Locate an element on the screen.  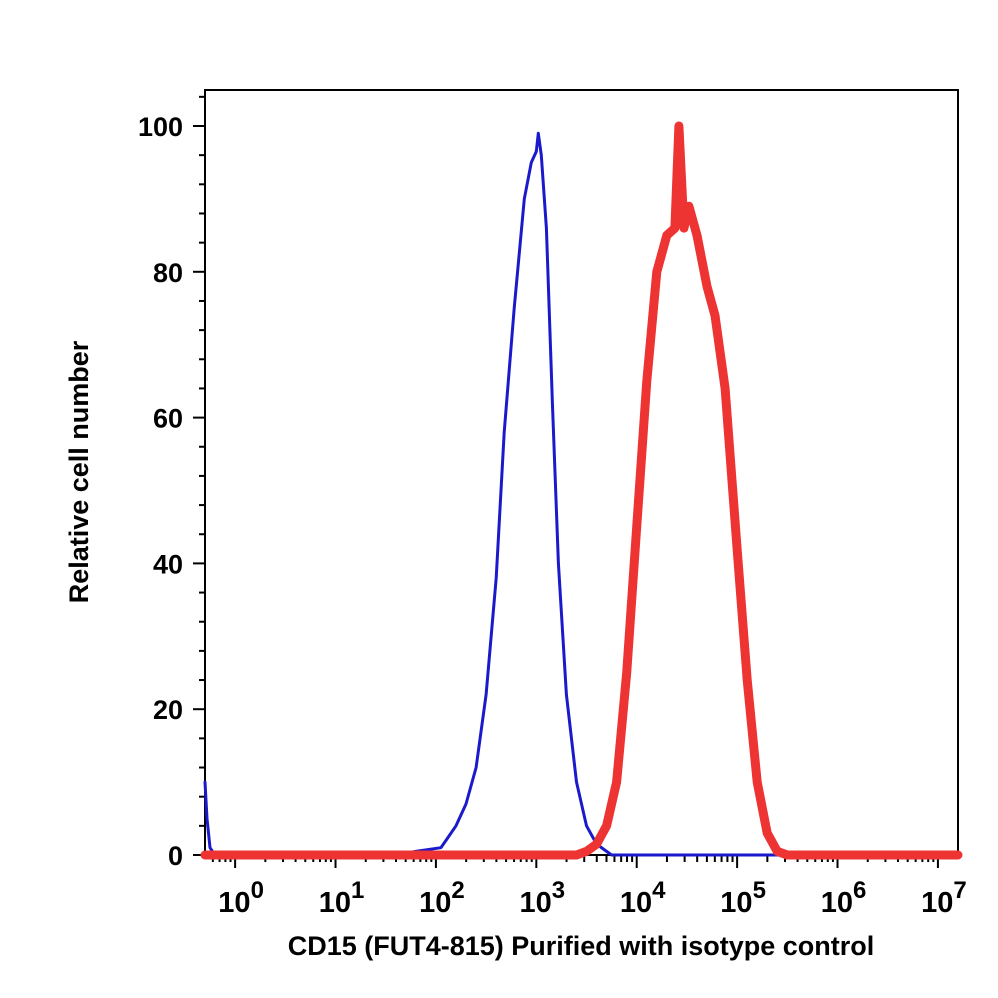
y-tick-label: 40 is located at coordinates (168, 564).